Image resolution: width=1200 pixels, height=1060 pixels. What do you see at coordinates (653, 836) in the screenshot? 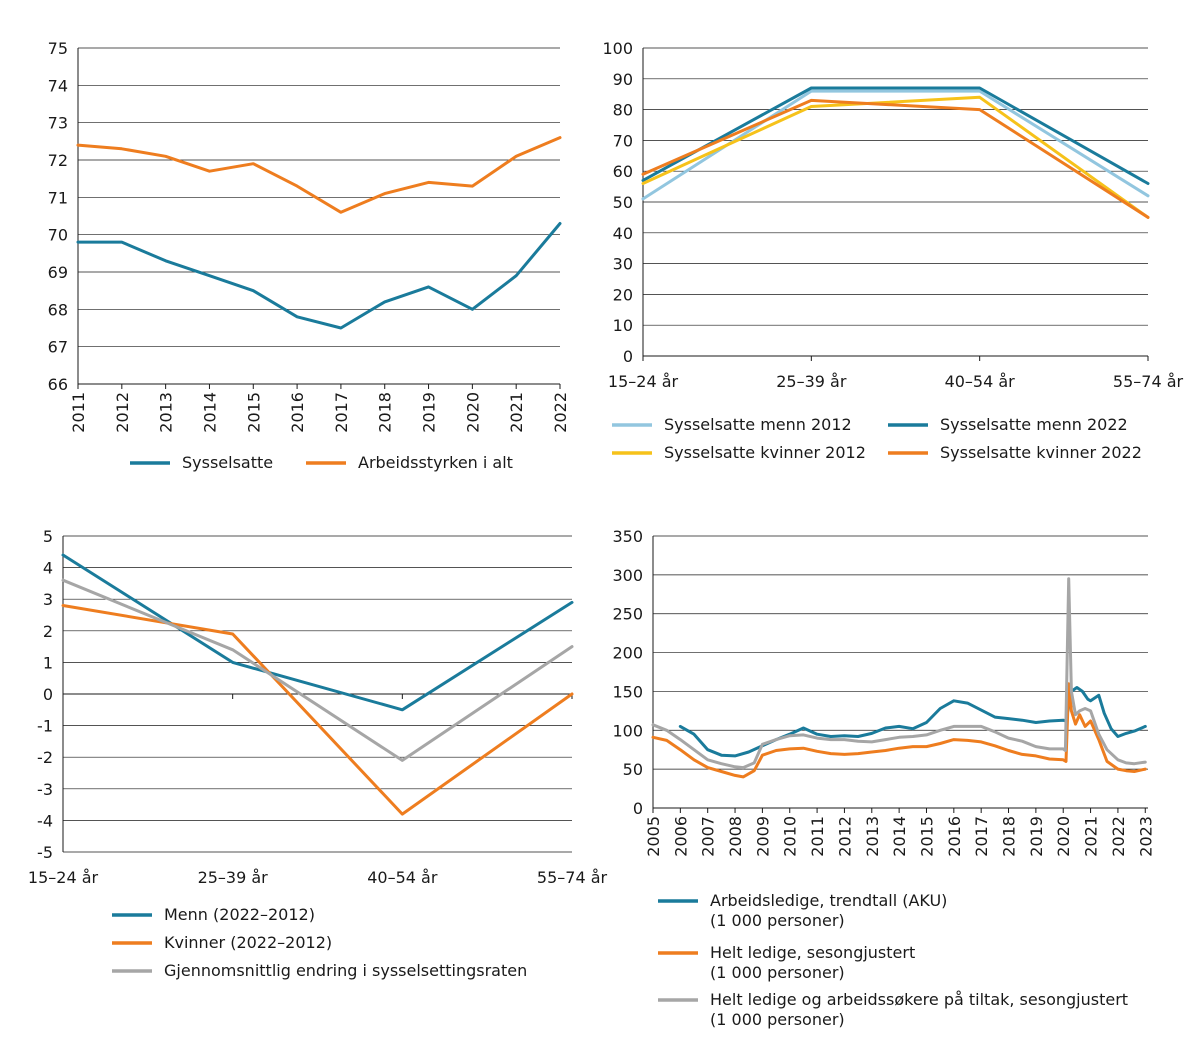
I see `x-tick-label: 2005` at bounding box center [653, 836].